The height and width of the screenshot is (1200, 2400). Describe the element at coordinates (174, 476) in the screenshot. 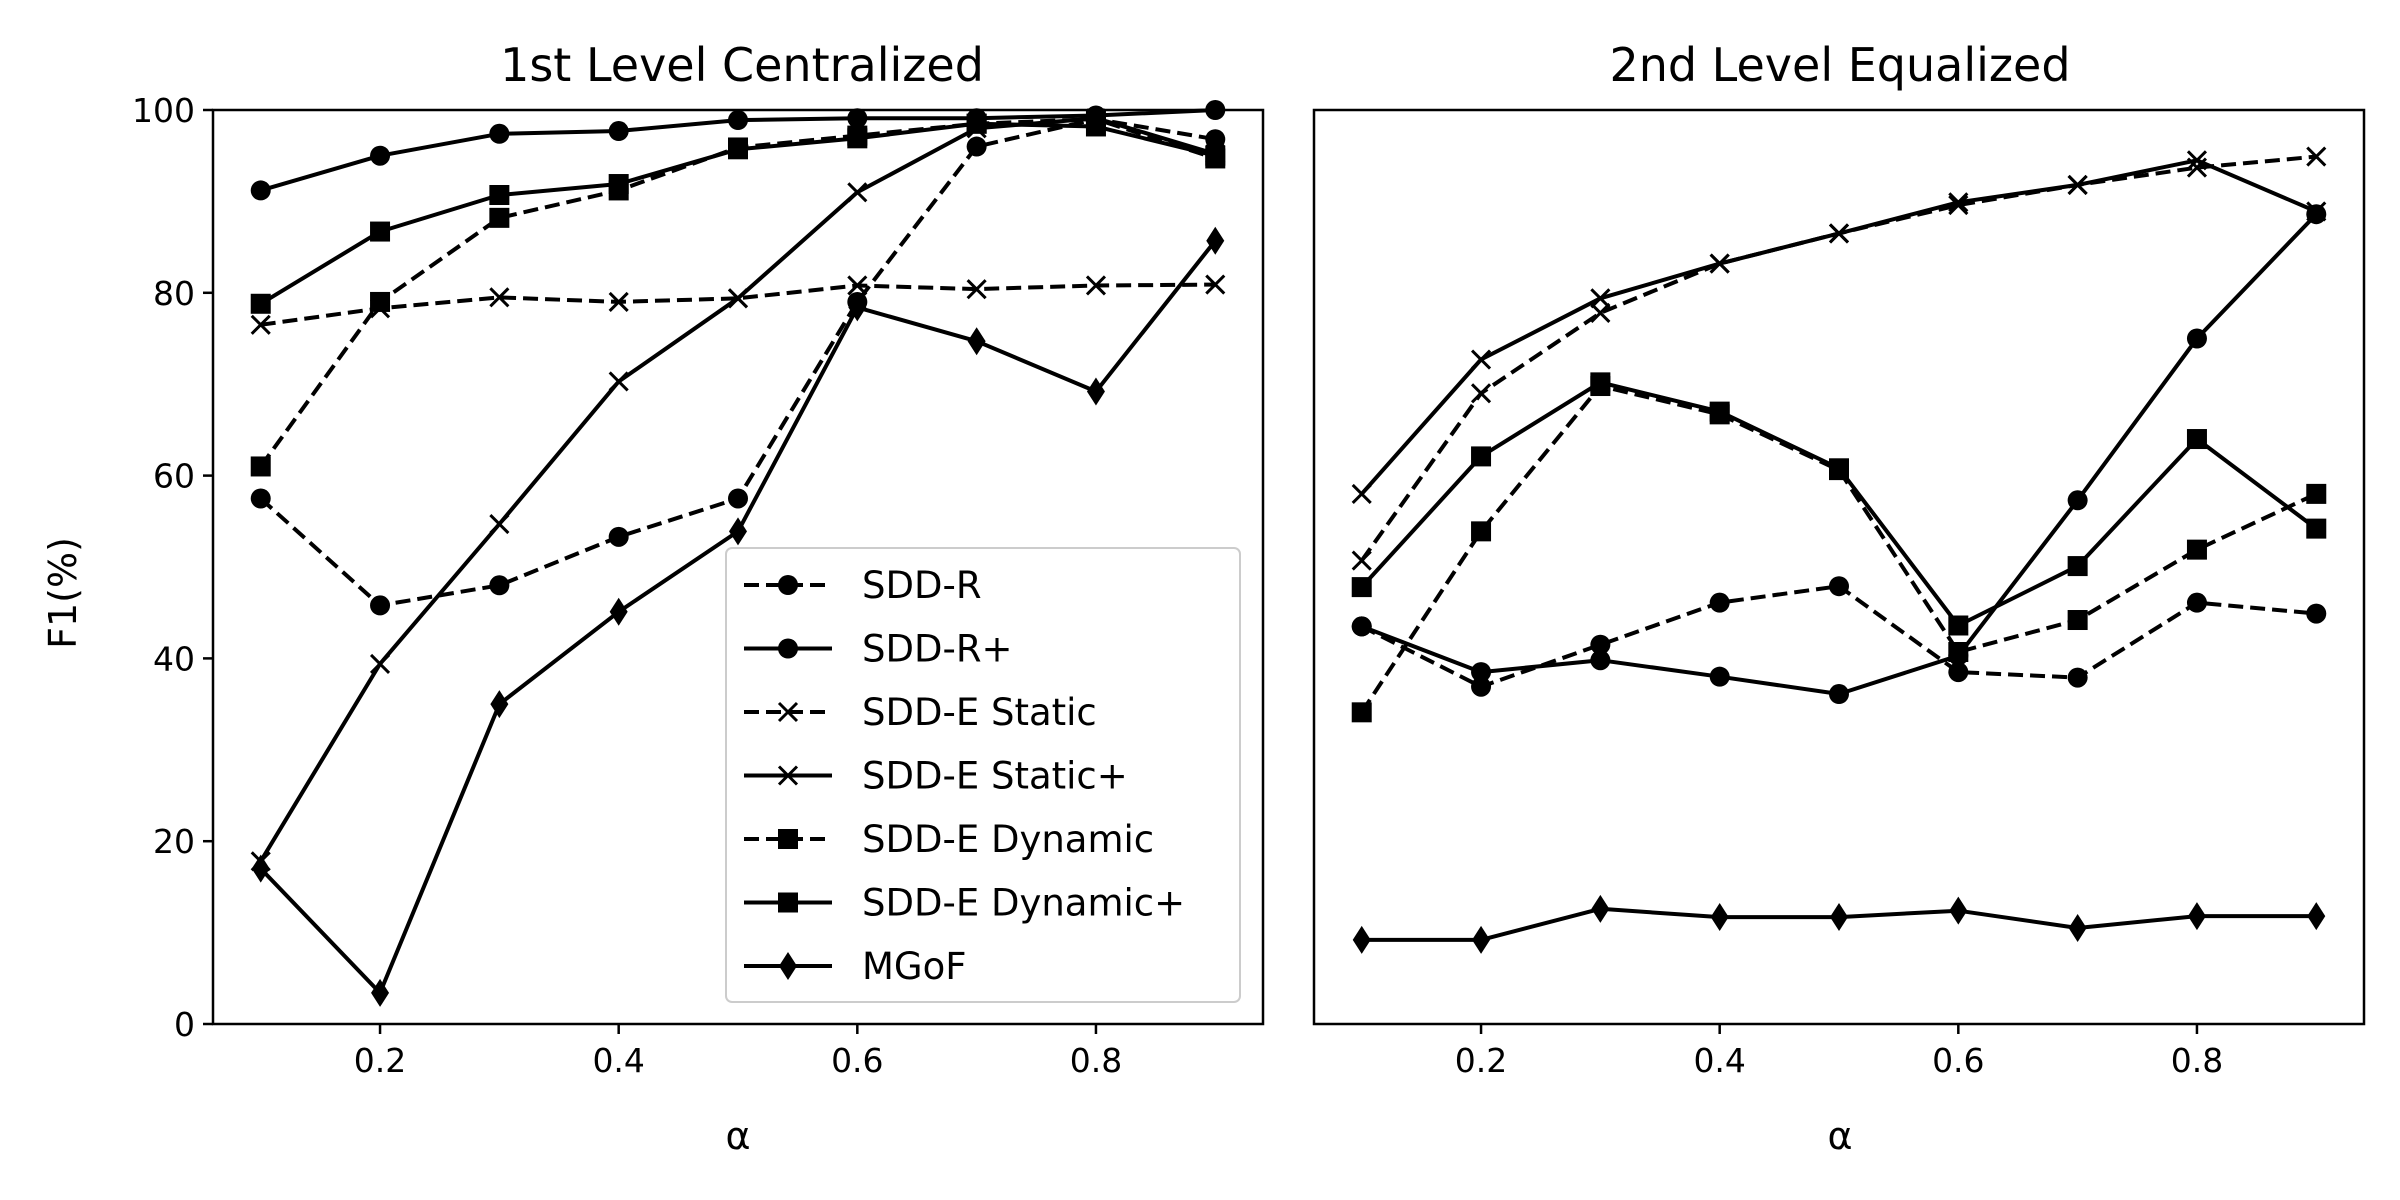

I see `y-tick-label: 60` at that location.